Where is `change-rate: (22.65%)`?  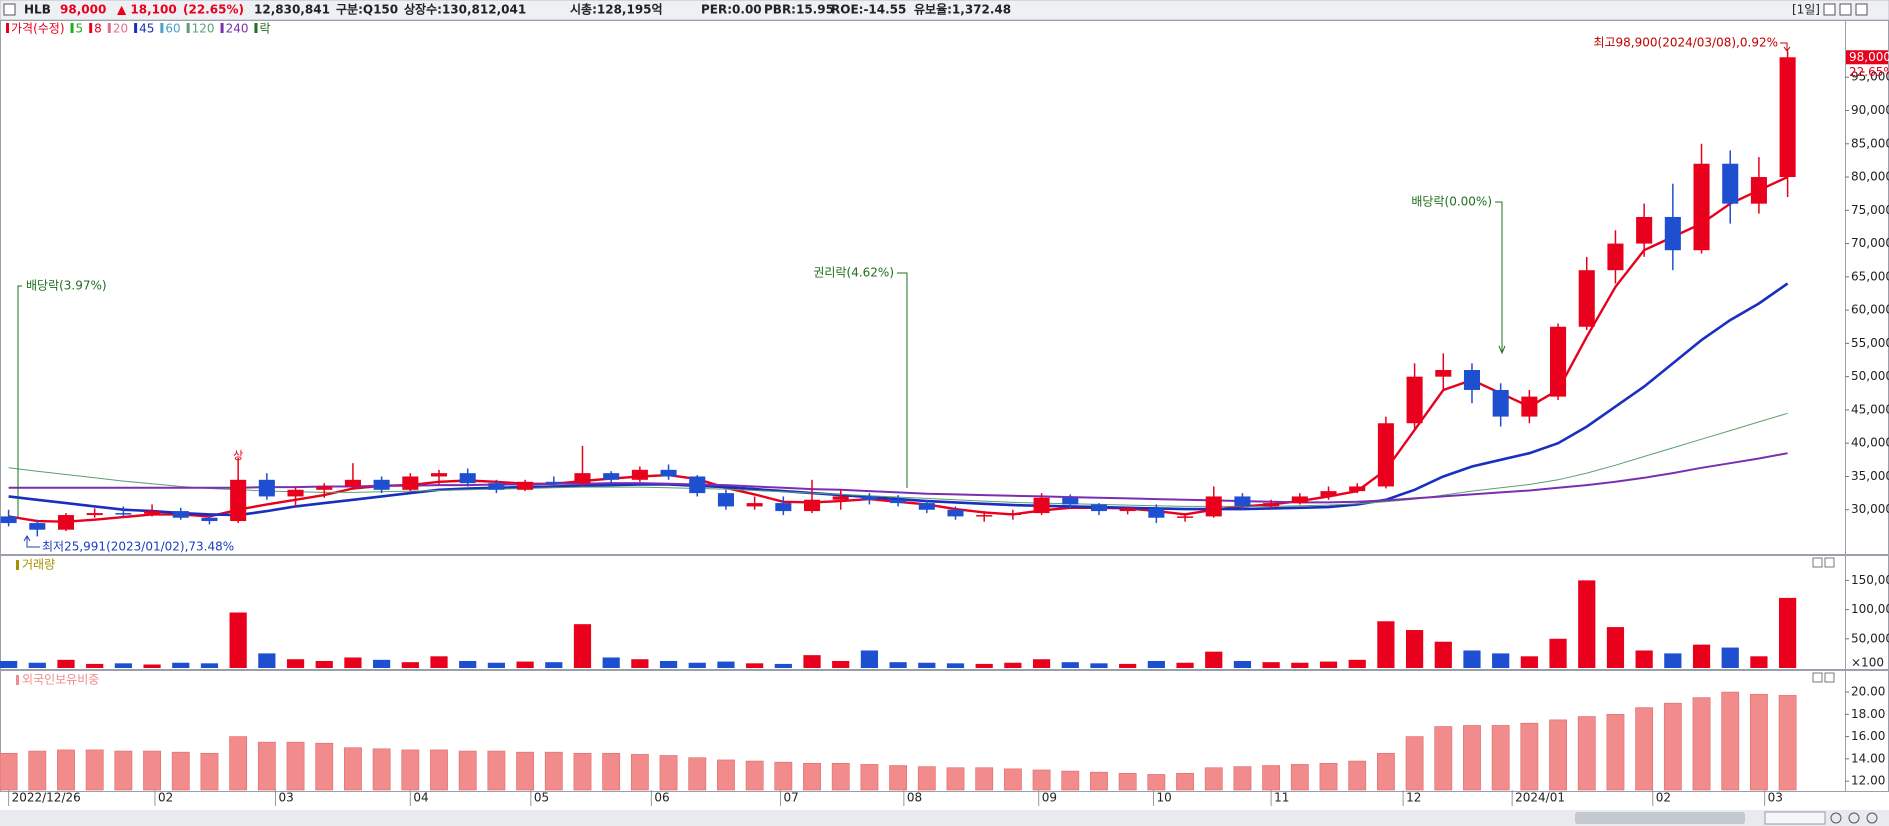 change-rate: (22.65%) is located at coordinates (213, 10).